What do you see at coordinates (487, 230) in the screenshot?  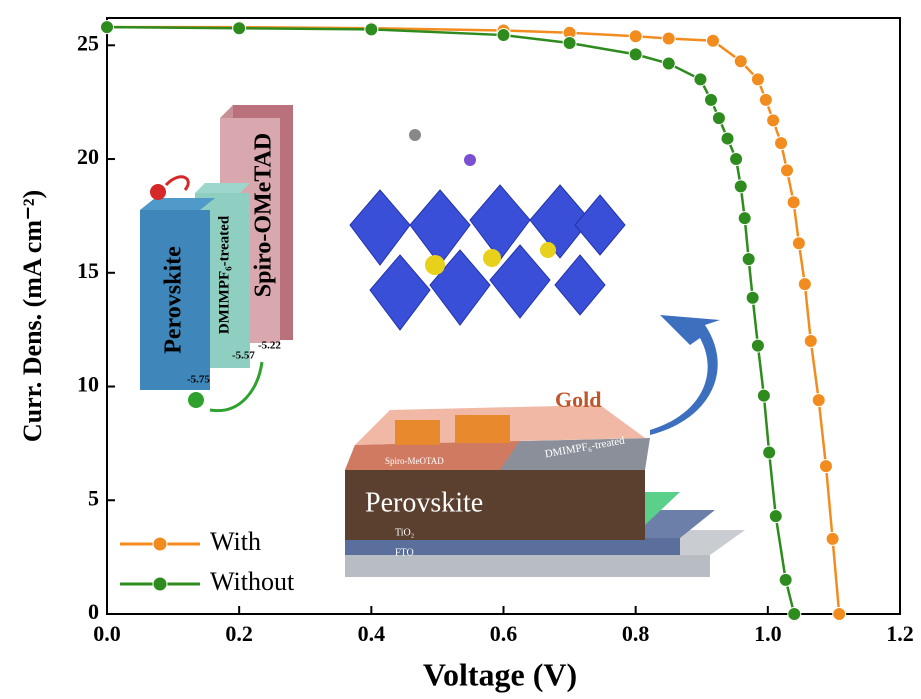 I see `crystal-inset` at bounding box center [487, 230].